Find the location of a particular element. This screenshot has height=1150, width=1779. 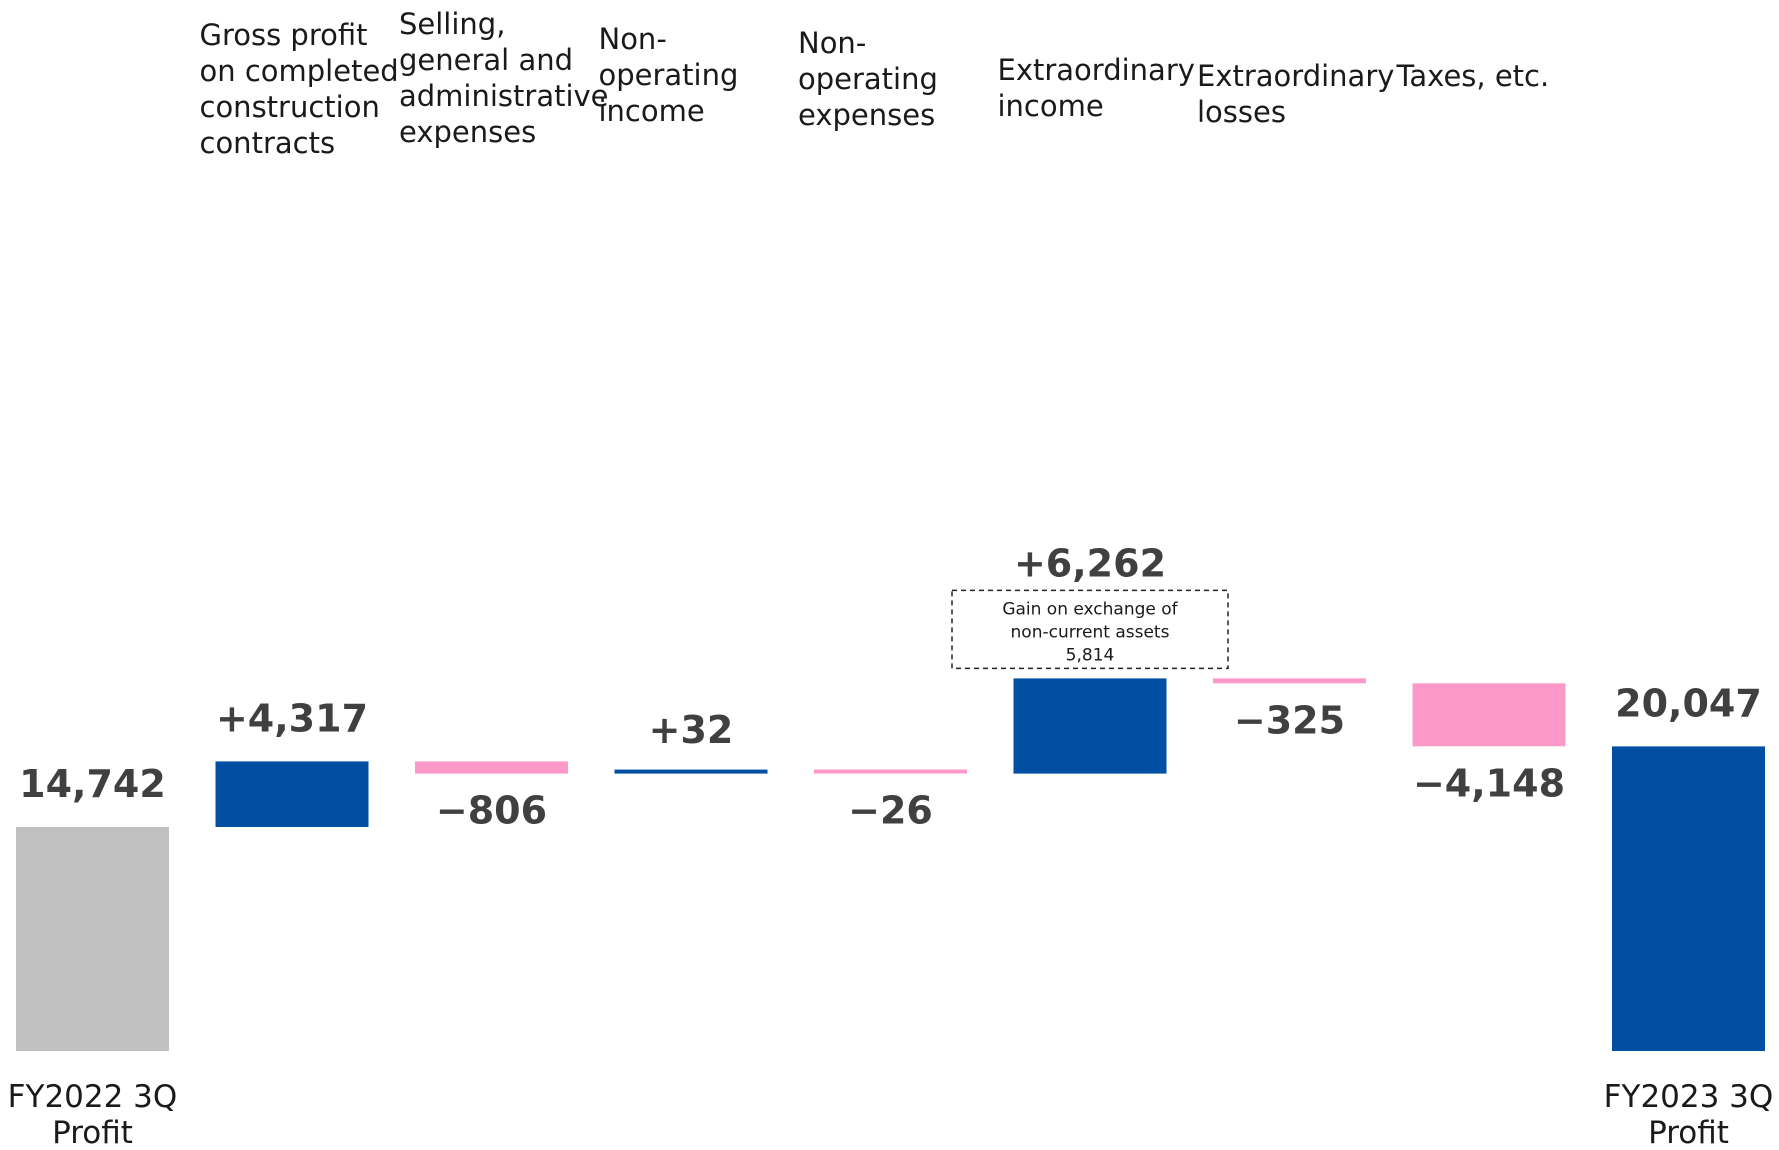

annotation-box is located at coordinates (1090, 629).